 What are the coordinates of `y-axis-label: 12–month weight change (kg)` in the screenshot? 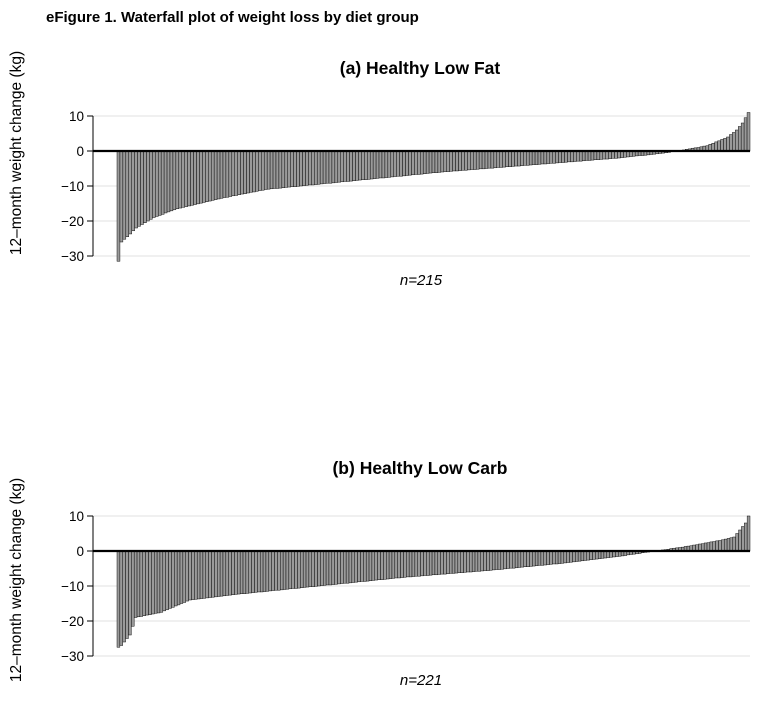 It's located at (16, 153).